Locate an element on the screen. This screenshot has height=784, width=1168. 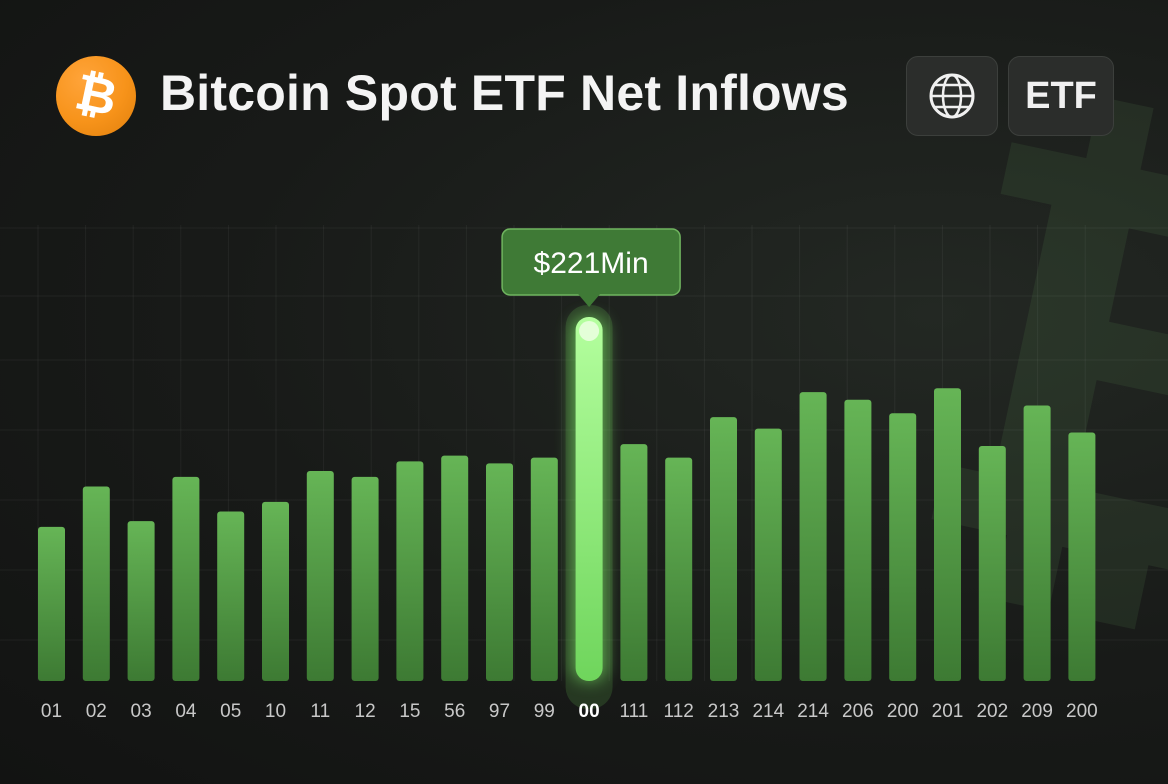
bitcoin-logo-symbol: ₿ is located at coordinates (96, 95).